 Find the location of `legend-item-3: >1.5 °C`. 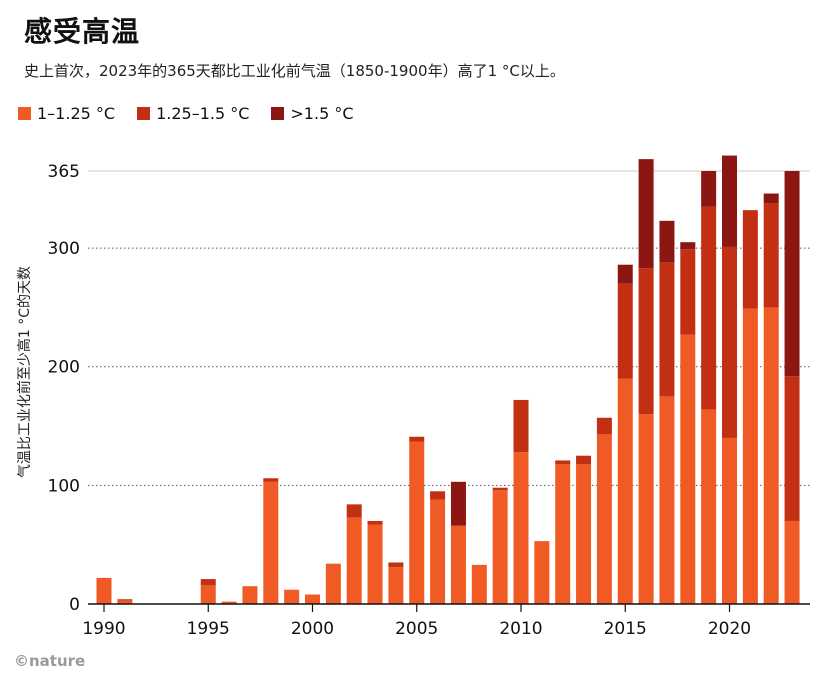

legend-item-3: >1.5 °C is located at coordinates (312, 113).